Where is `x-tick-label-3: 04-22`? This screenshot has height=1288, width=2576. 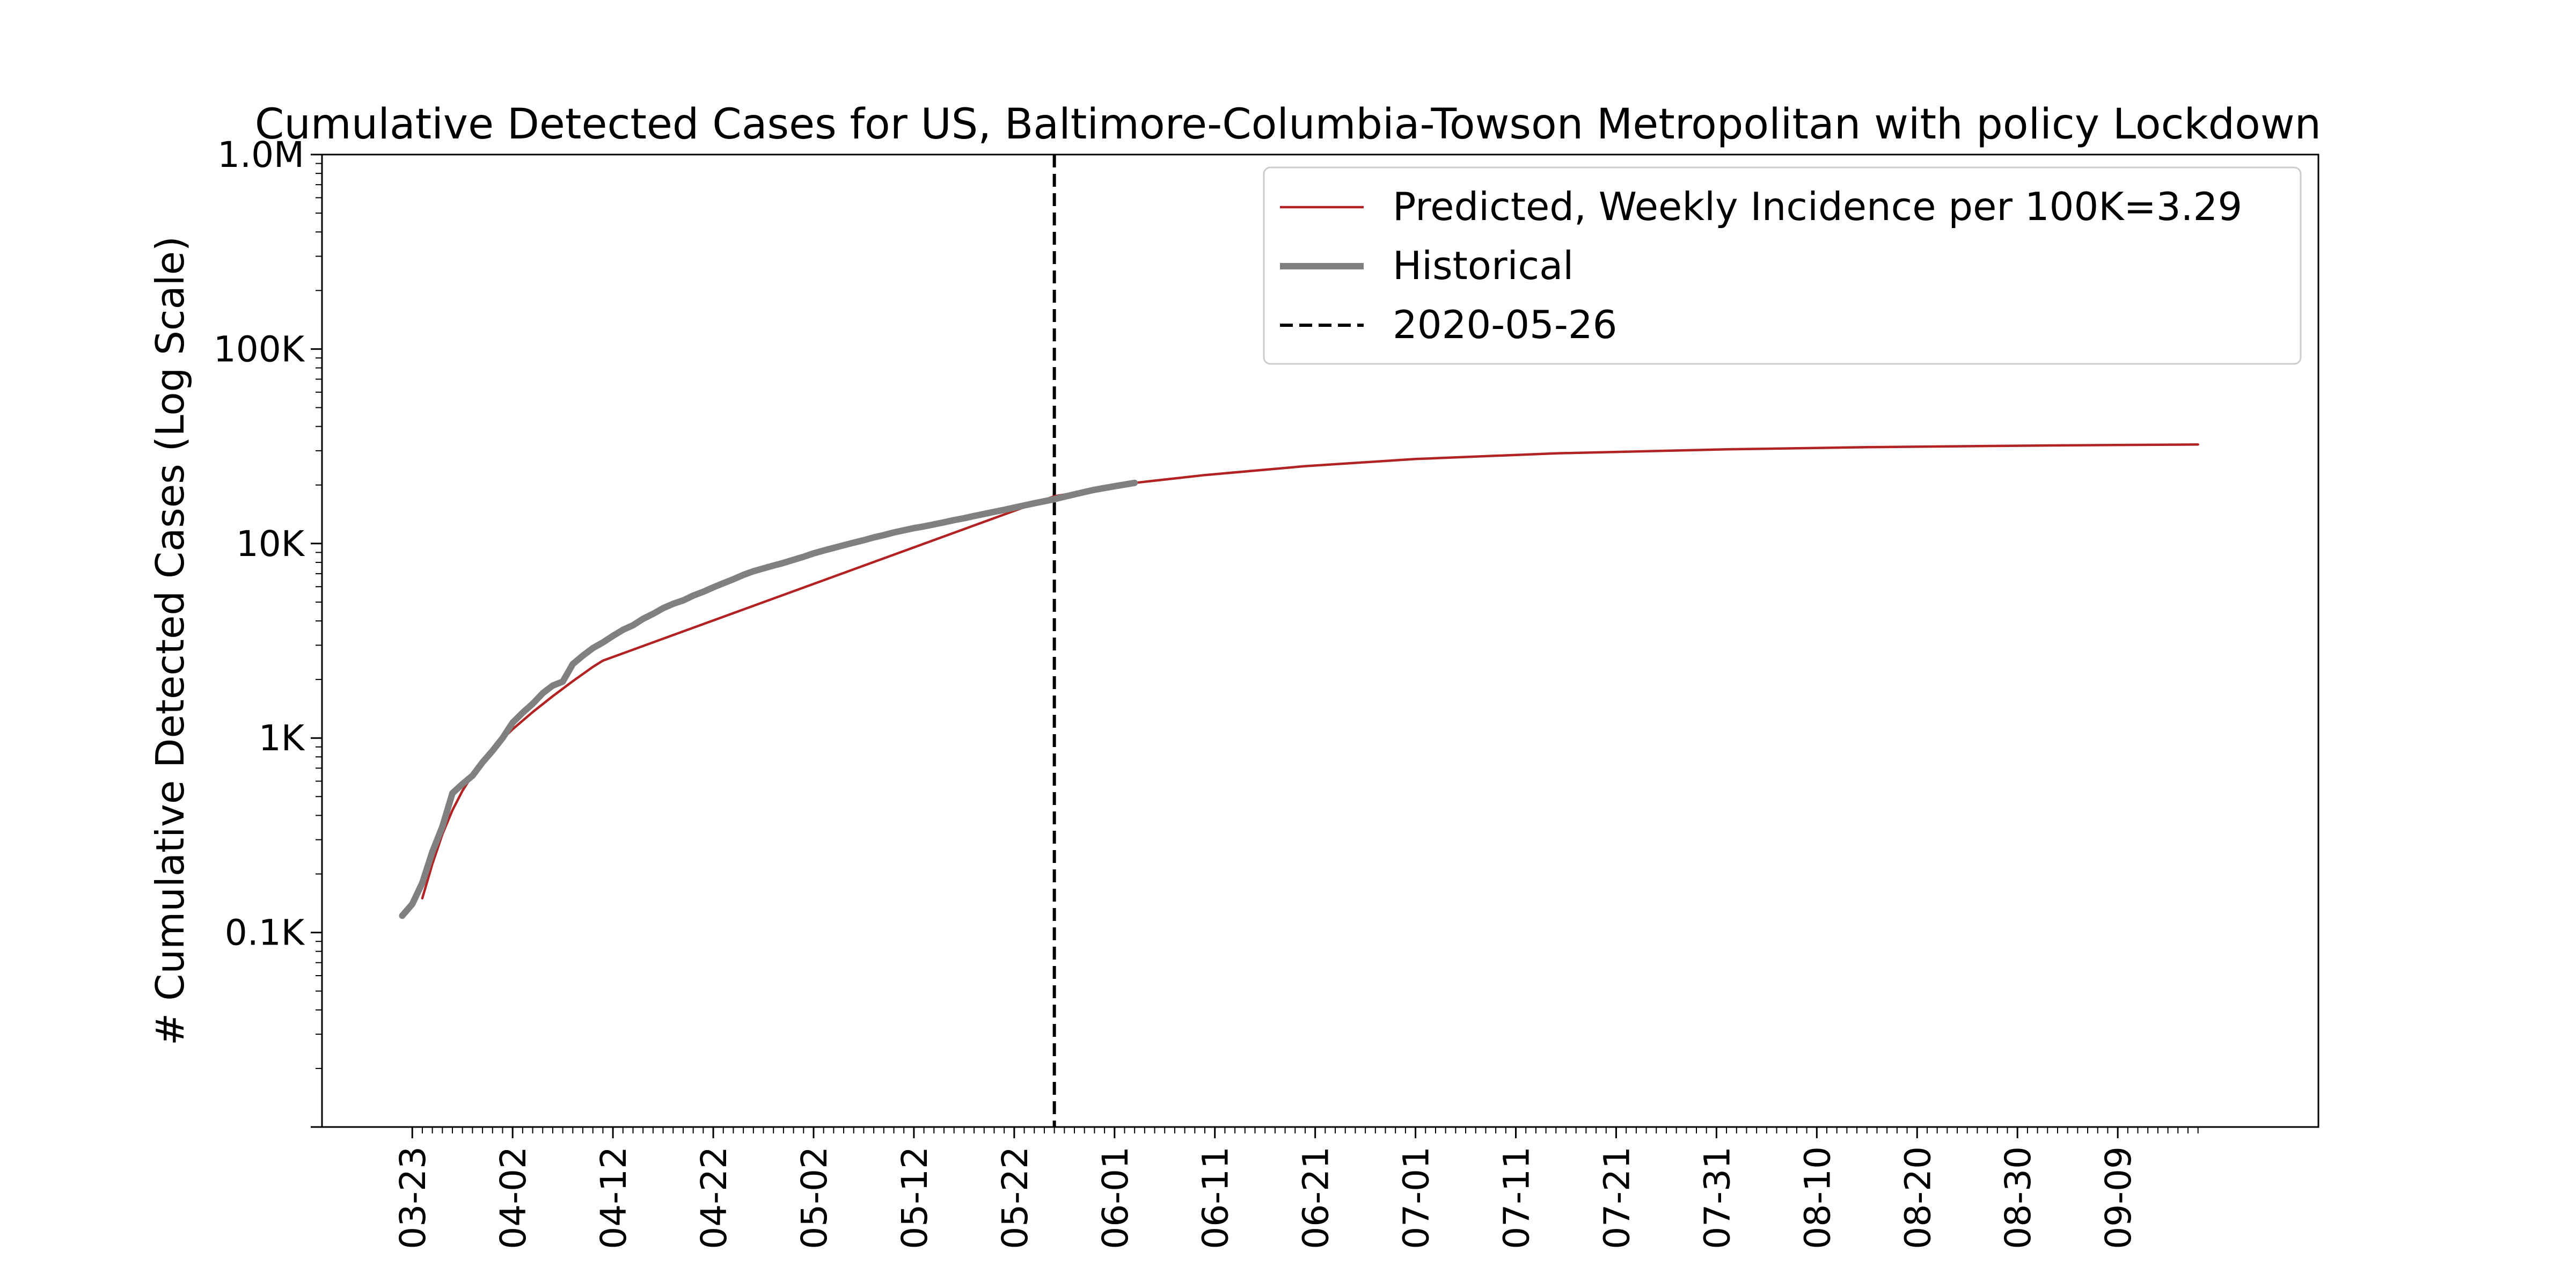
x-tick-label-3: 04-22 is located at coordinates (714, 1197).